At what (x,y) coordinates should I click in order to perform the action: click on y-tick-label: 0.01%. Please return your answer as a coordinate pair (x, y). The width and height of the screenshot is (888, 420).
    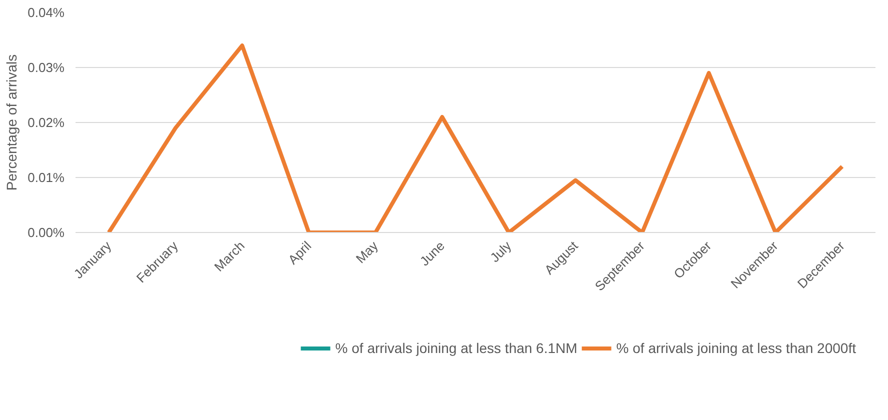
    Looking at the image, I should click on (46, 177).